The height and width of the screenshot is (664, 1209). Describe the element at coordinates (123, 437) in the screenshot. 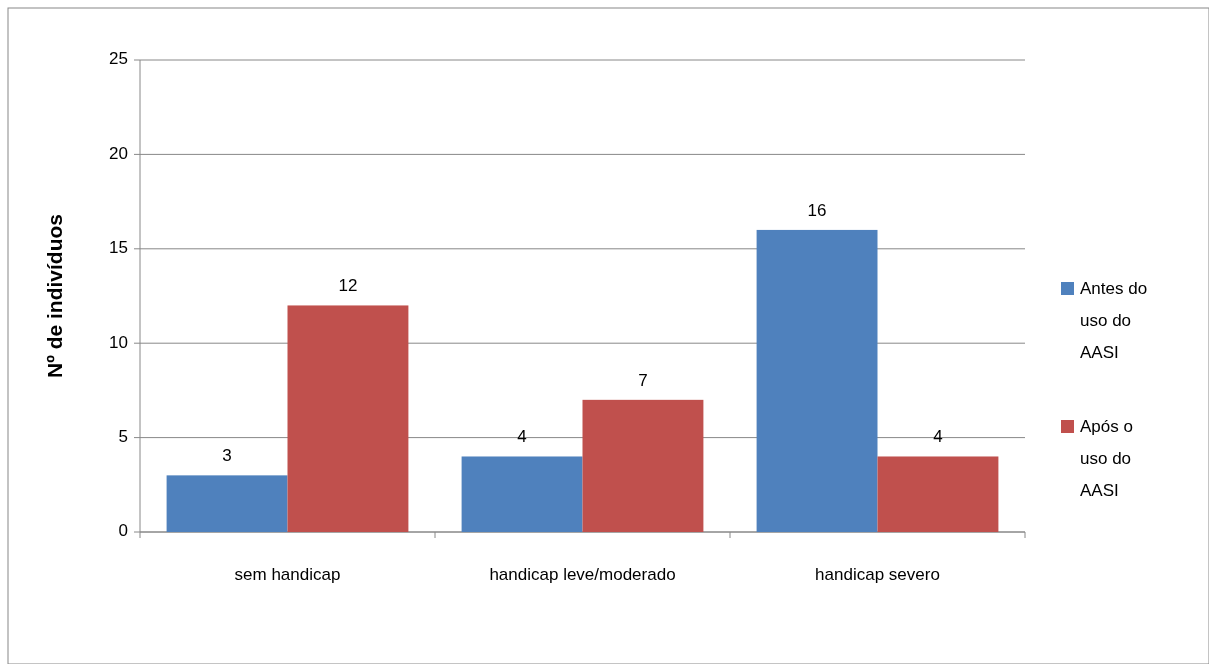

I see `y-tick-label: 5` at that location.